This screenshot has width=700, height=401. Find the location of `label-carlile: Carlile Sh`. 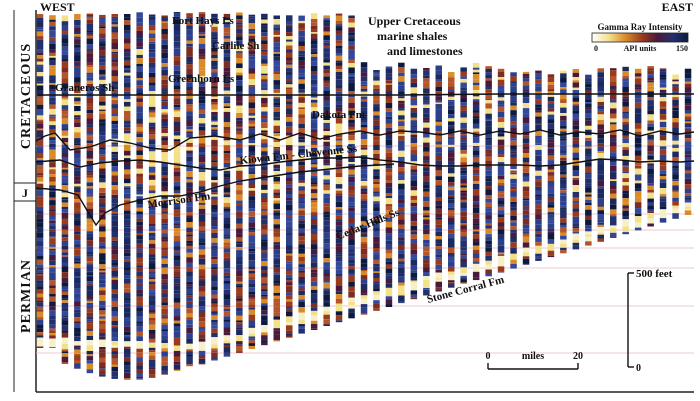

label-carlile: Carlile Sh is located at coordinates (235, 46).